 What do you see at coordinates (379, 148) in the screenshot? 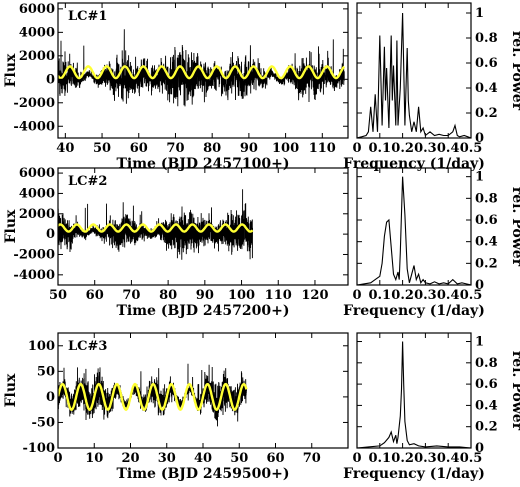
I see `pg-1-xtick-label: 0.1` at bounding box center [379, 148].